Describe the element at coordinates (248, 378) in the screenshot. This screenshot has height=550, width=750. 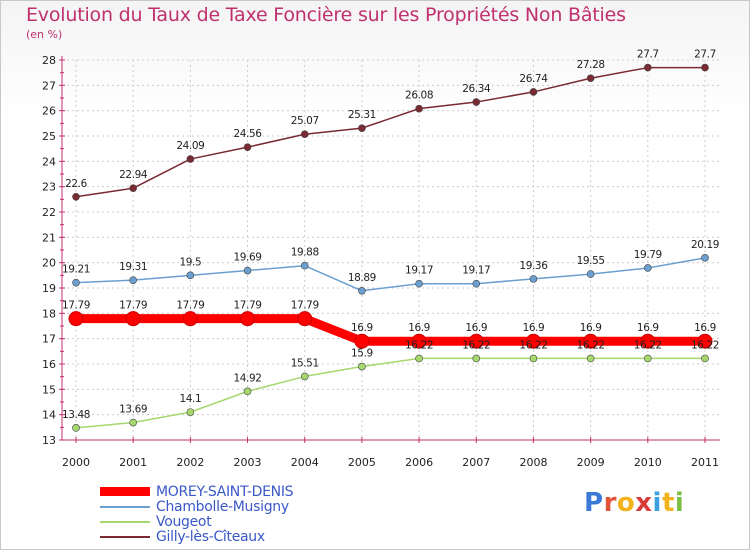
I see `data-label-2: 14.92` at that location.